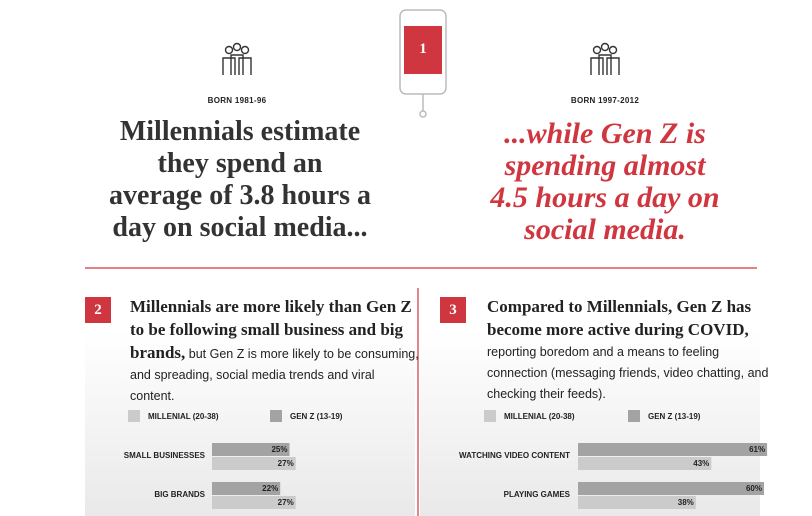 The height and width of the screenshot is (516, 812). What do you see at coordinates (98, 310) in the screenshot?
I see `badge: 2` at bounding box center [98, 310].